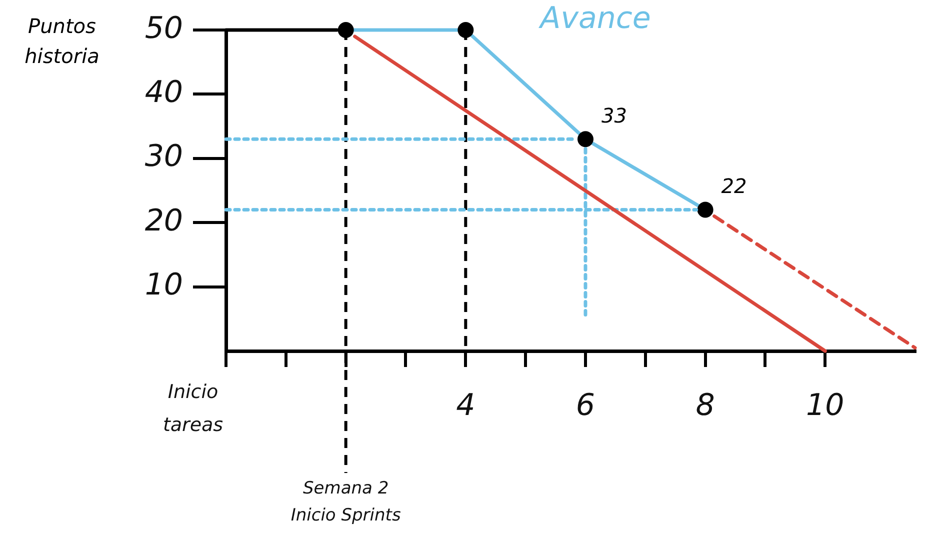 The height and width of the screenshot is (534, 927). I want to click on x-tick-label: 8, so click(705, 405).